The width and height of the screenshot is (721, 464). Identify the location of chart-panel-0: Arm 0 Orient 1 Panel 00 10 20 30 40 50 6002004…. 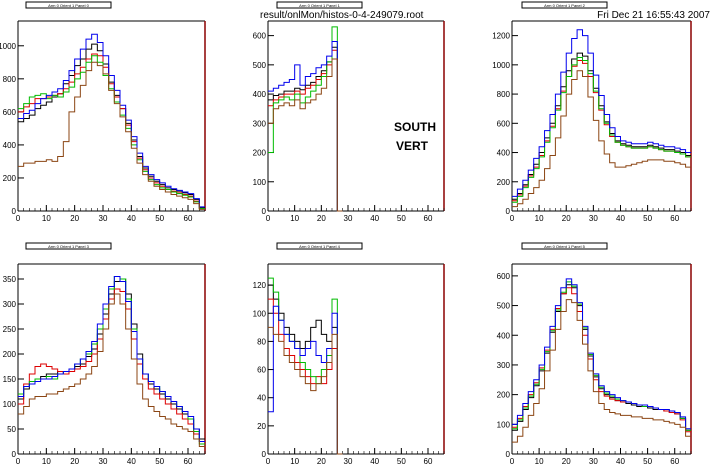
(103, 112).